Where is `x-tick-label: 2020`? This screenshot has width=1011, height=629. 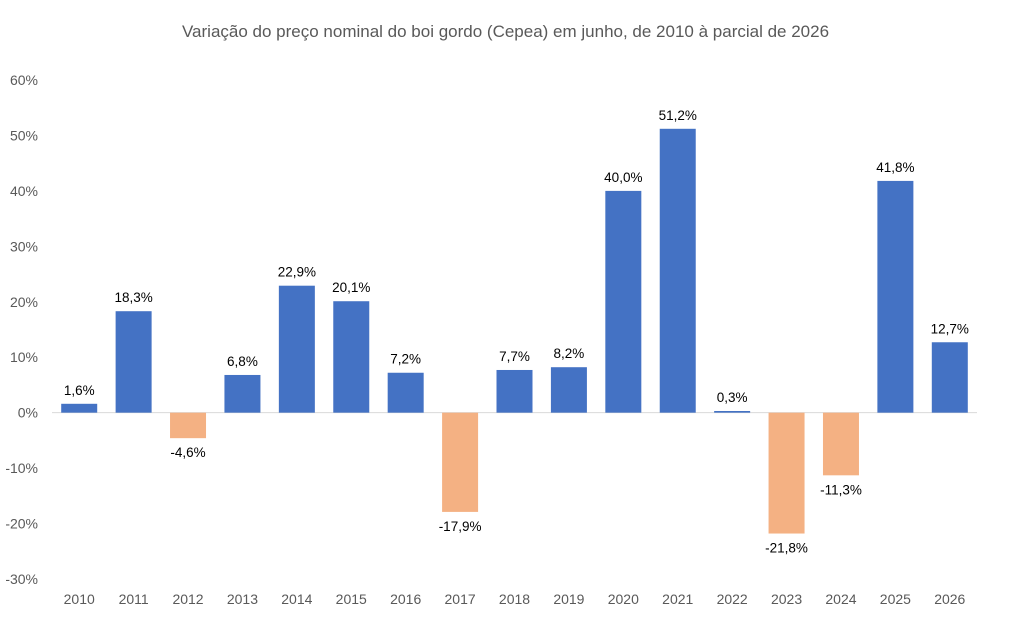 x-tick-label: 2020 is located at coordinates (623, 599).